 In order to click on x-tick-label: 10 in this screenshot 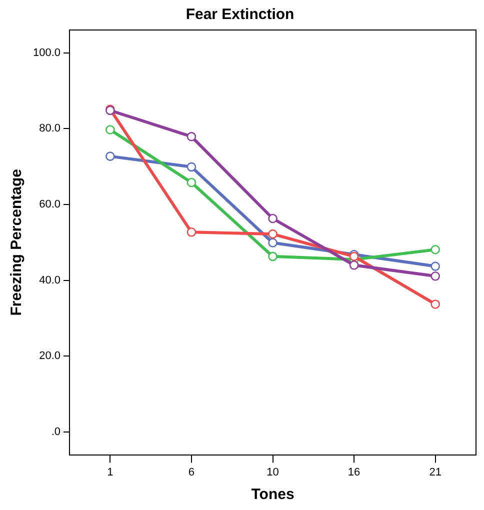, I will do `click(272, 472)`.